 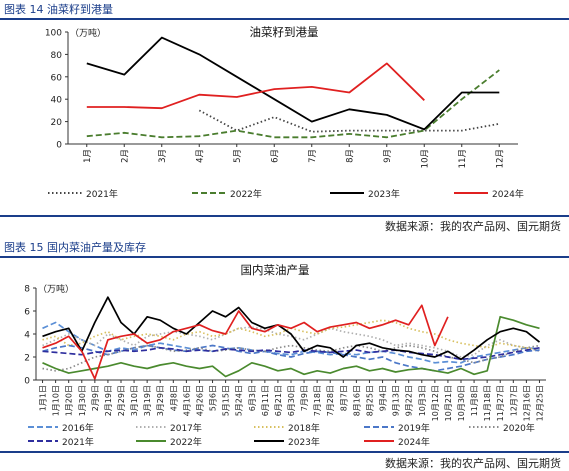 I want to click on x-tick-label: 2月29日, so click(x=121, y=400).